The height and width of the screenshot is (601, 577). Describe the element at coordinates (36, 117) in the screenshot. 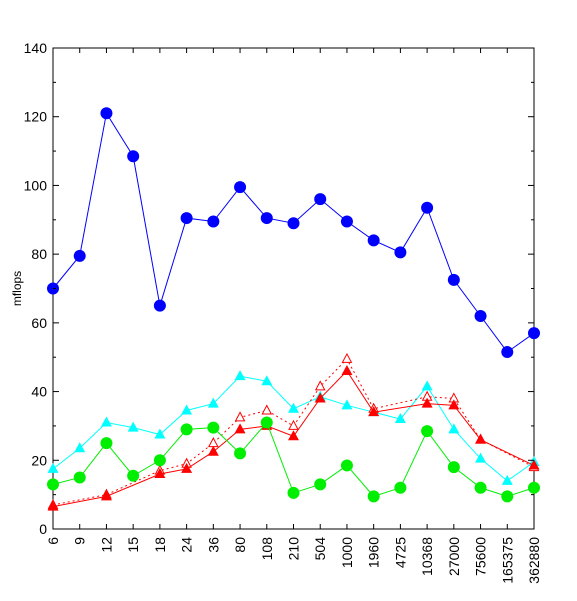

I see `y-tick-label: 120` at that location.